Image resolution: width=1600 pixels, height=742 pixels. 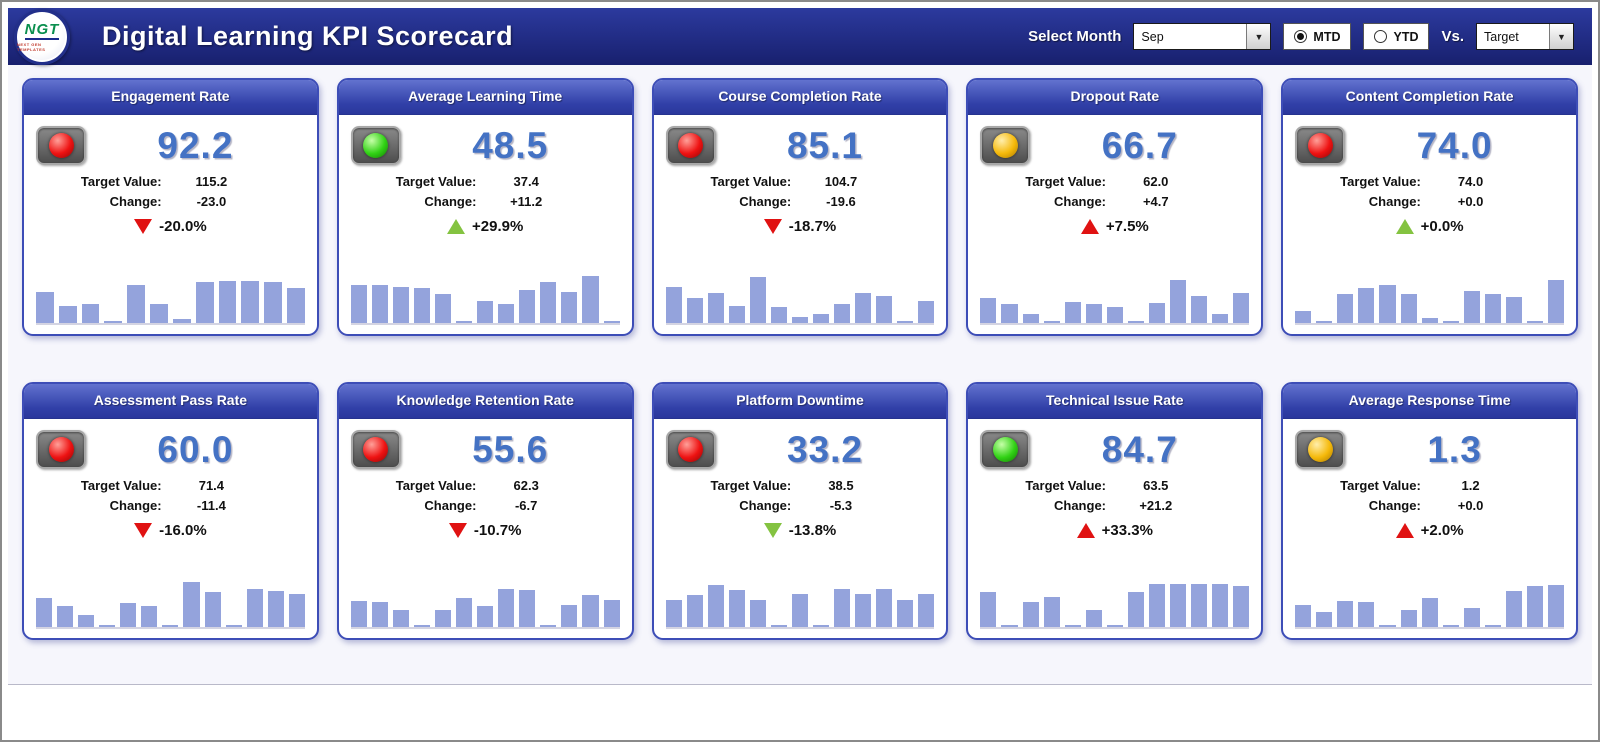 I want to click on kpi-value: 33.2, so click(x=824, y=449).